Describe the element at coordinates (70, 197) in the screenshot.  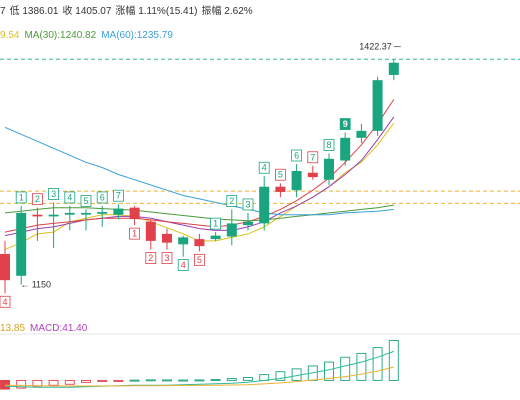
I see `seq-label-4: 4` at that location.